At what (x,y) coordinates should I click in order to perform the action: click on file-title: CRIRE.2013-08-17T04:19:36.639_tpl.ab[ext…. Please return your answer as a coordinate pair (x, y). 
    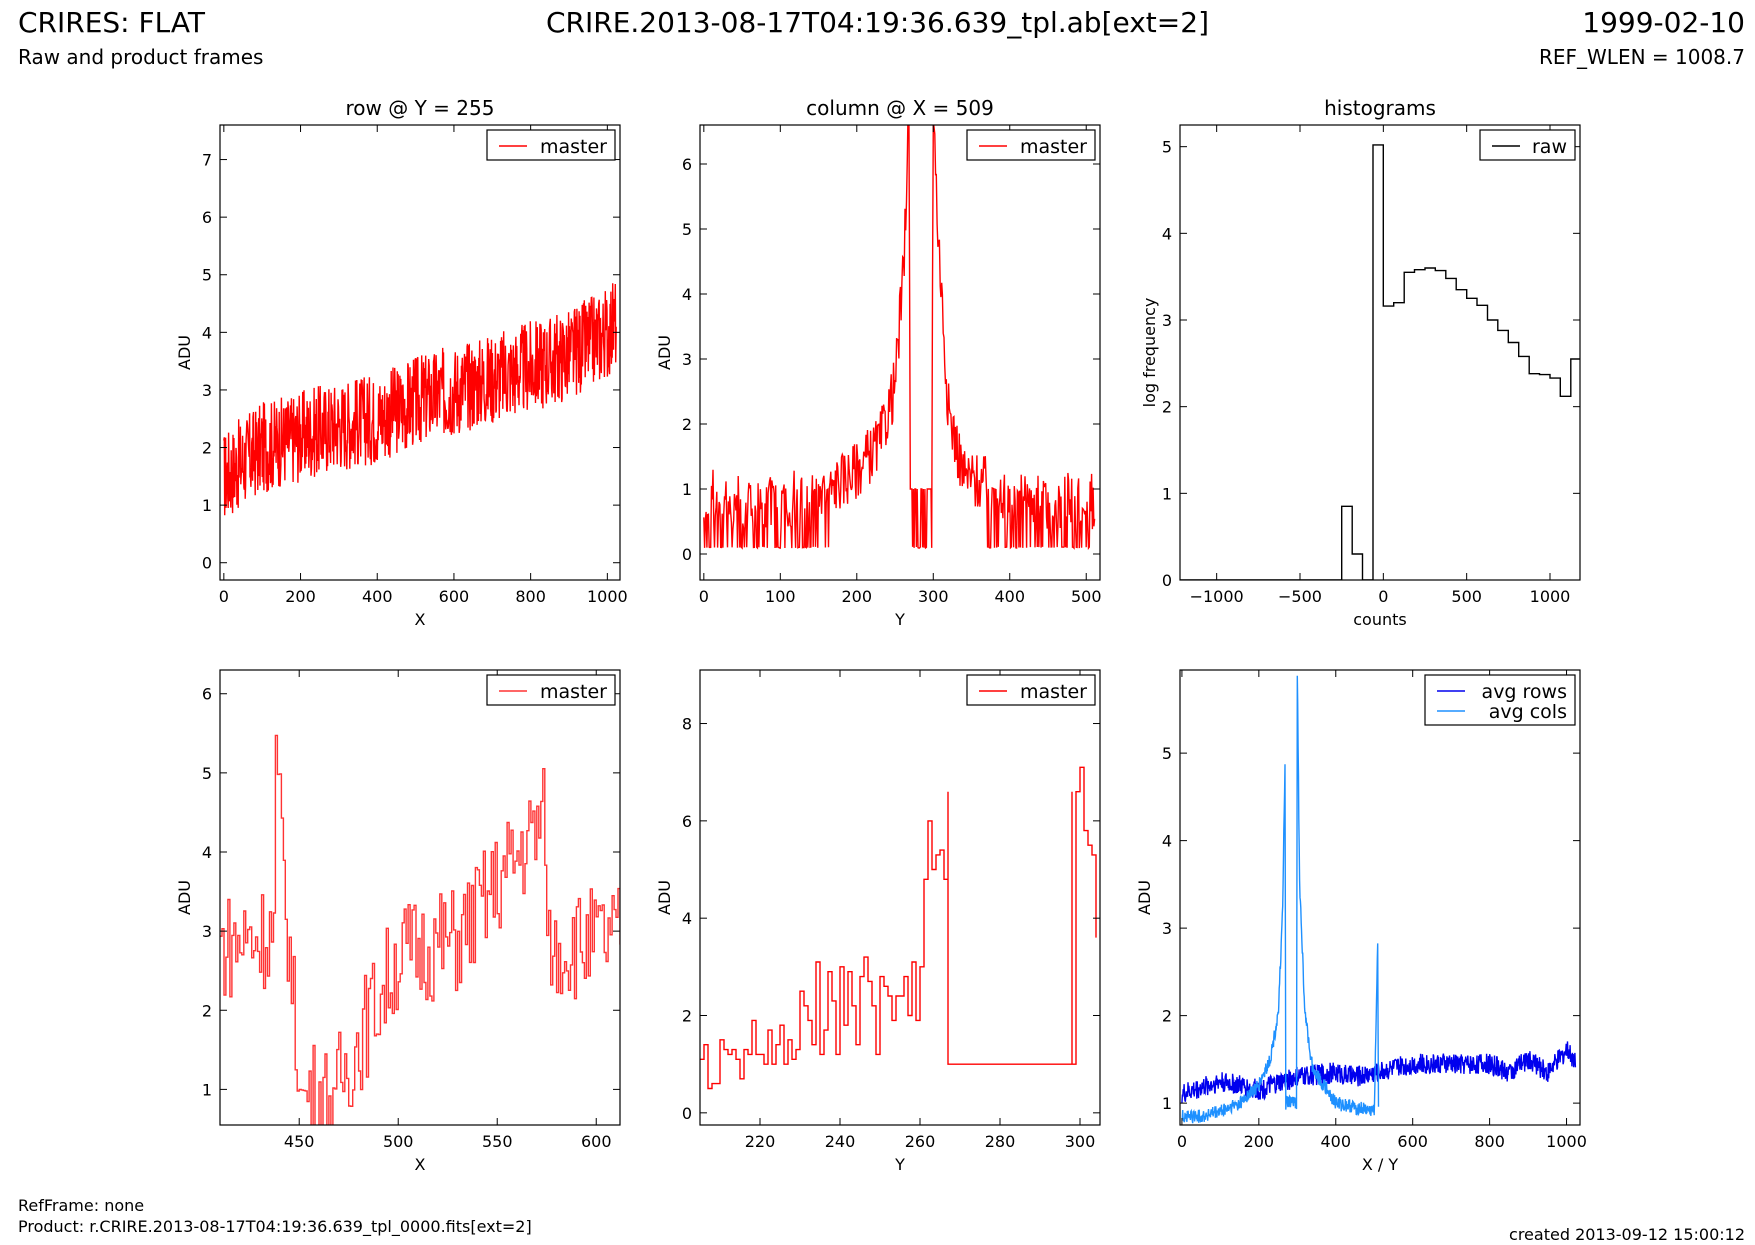
    Looking at the image, I should click on (877, 22).